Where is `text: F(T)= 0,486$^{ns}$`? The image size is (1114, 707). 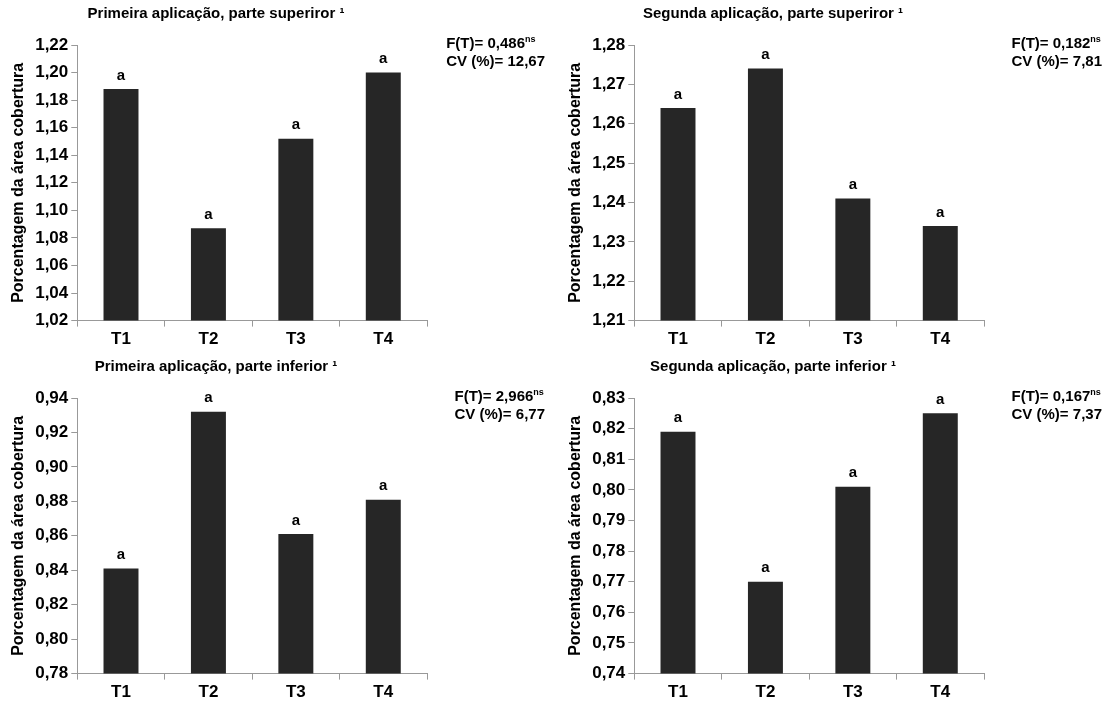
text: F(T)= 0,486$^{ns}$ is located at coordinates (491, 42).